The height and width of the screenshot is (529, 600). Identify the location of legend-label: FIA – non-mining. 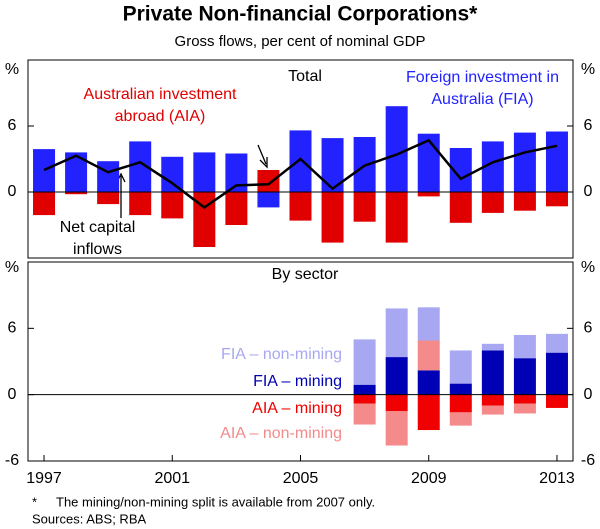
(281, 354).